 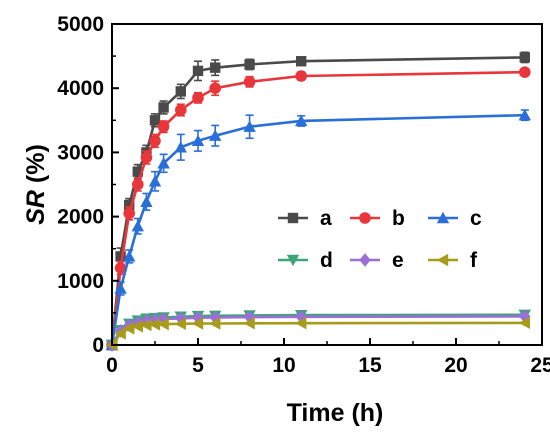 I want to click on y-tick-label: 1000, so click(x=80, y=281).